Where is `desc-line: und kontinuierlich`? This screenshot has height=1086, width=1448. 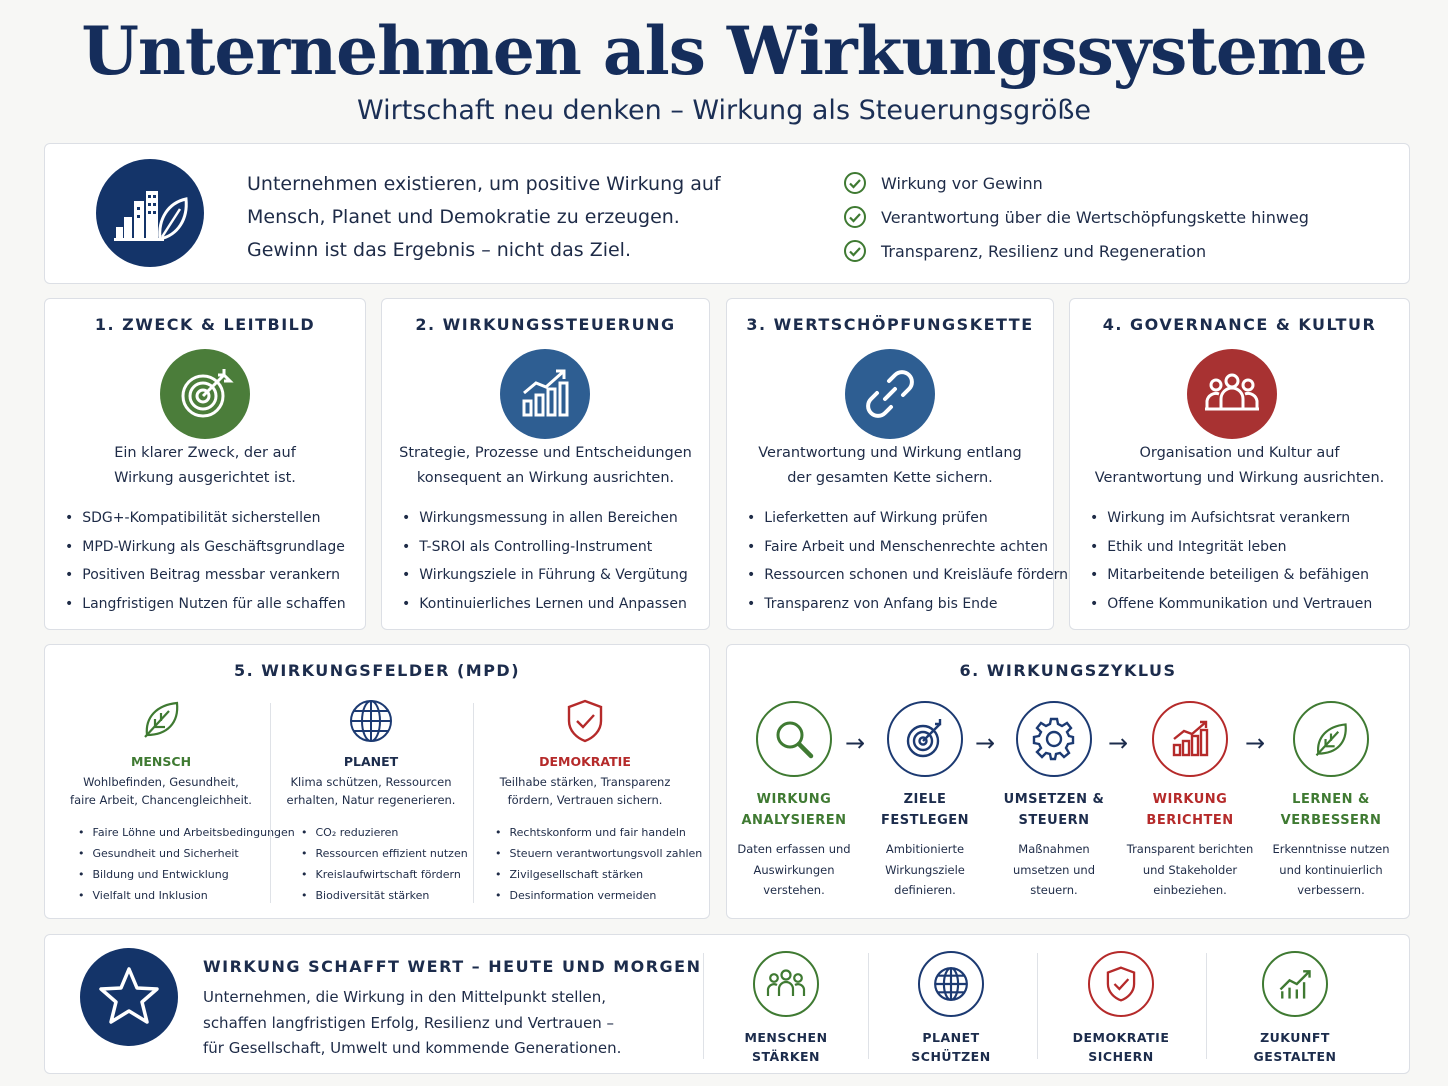
desc-line: und kontinuierlich is located at coordinates (1331, 869).